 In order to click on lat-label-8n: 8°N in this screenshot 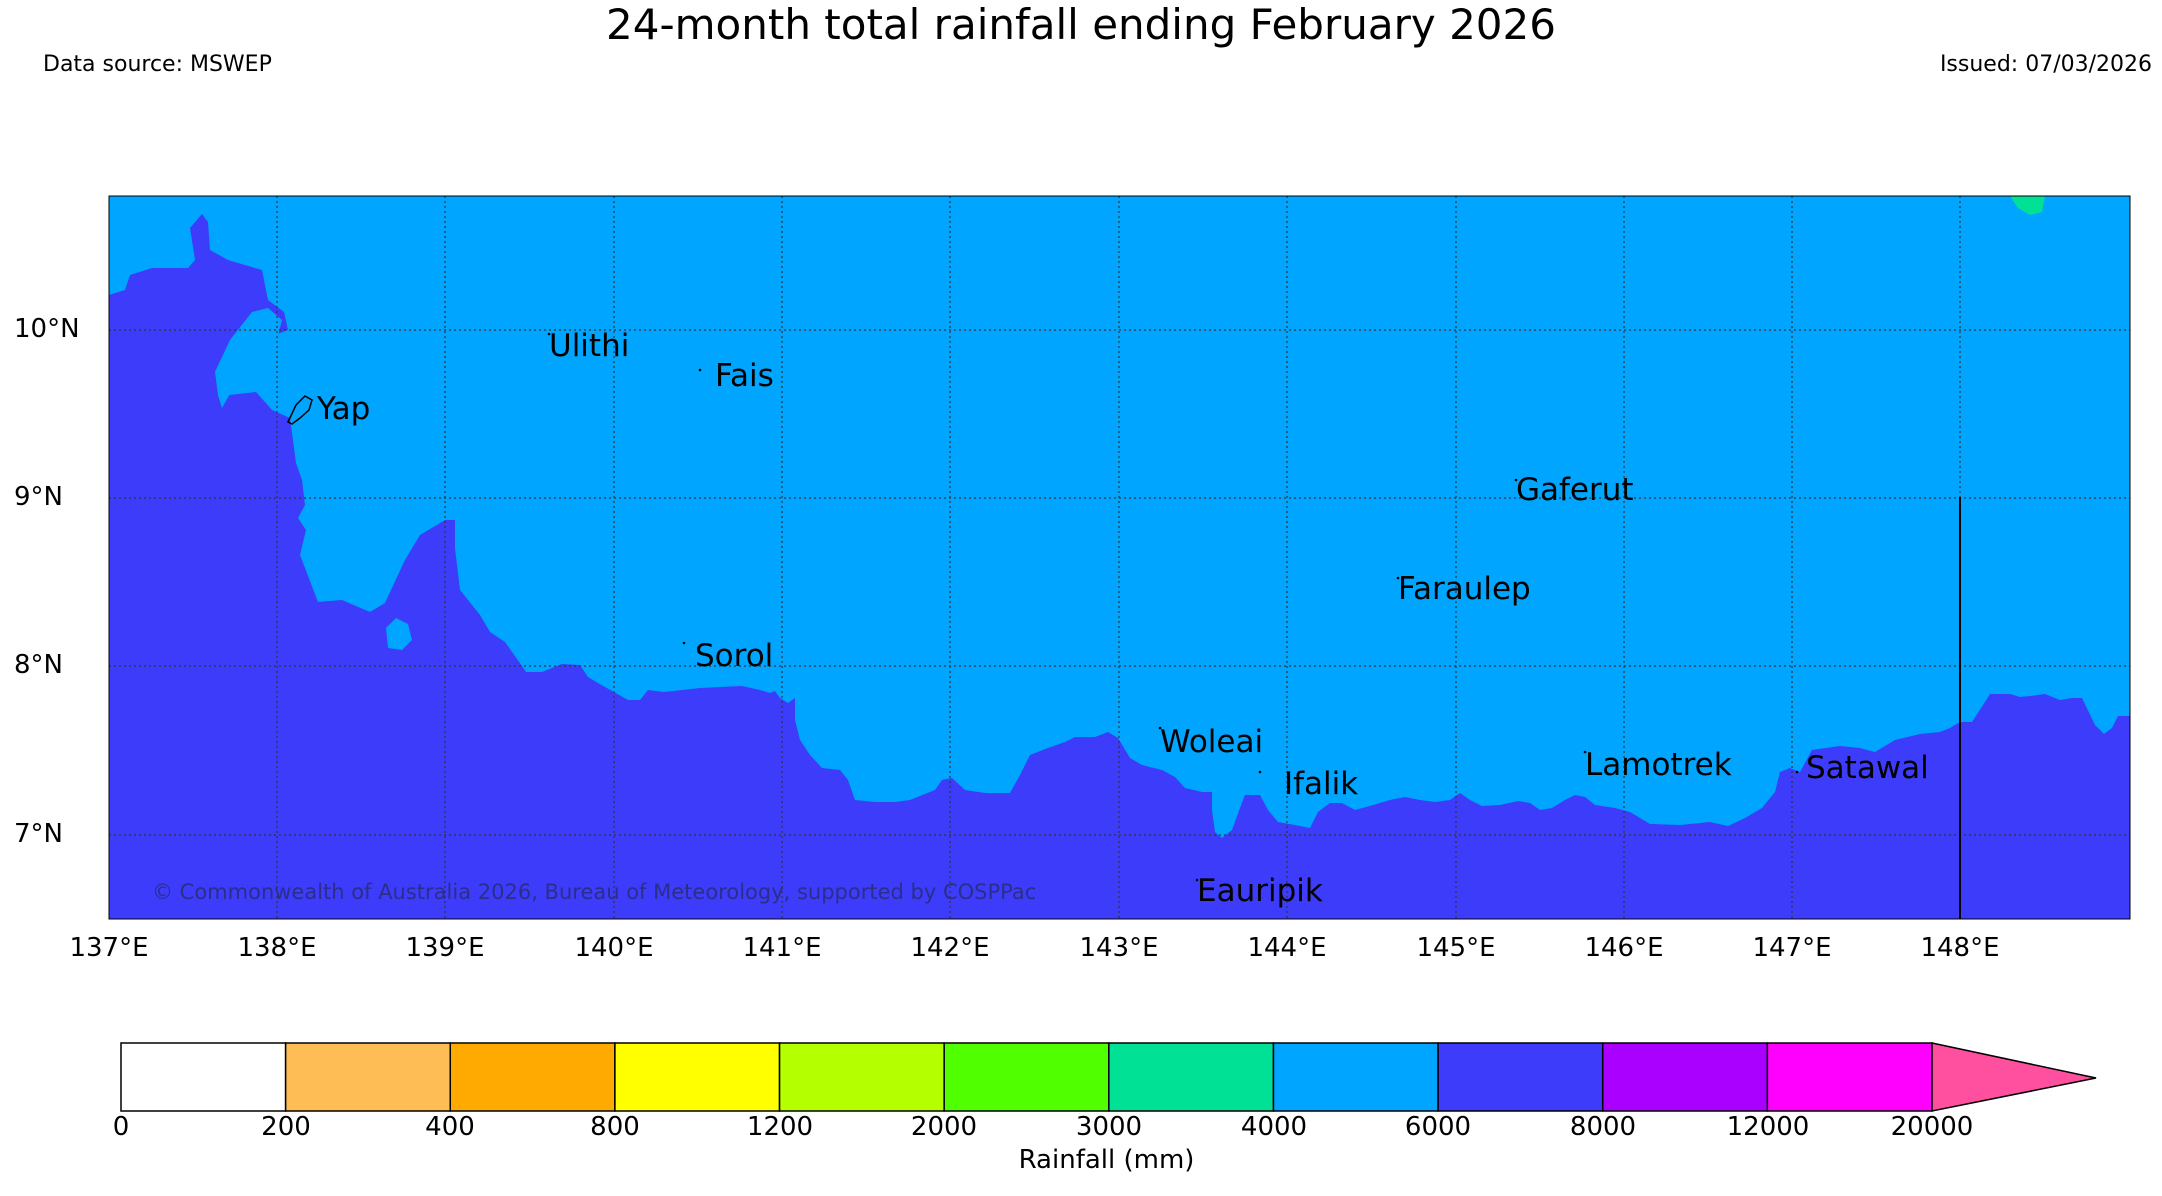, I will do `click(38, 665)`.